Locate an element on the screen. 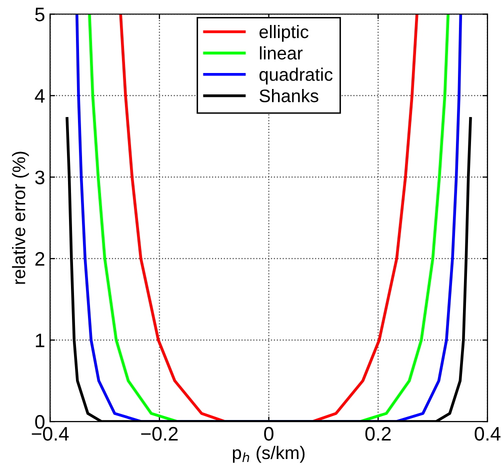  x-tick-label: −0.4 is located at coordinates (50, 433).